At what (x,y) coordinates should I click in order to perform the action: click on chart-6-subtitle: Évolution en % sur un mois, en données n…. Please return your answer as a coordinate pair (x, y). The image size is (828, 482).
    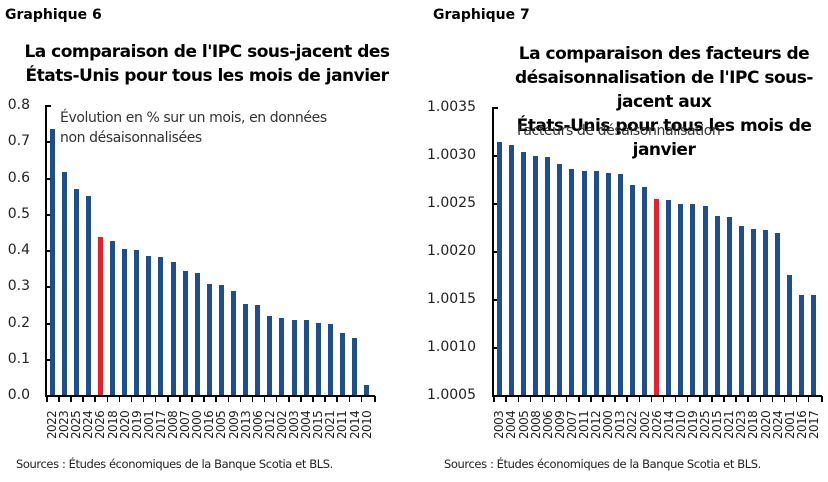
    Looking at the image, I should click on (193, 128).